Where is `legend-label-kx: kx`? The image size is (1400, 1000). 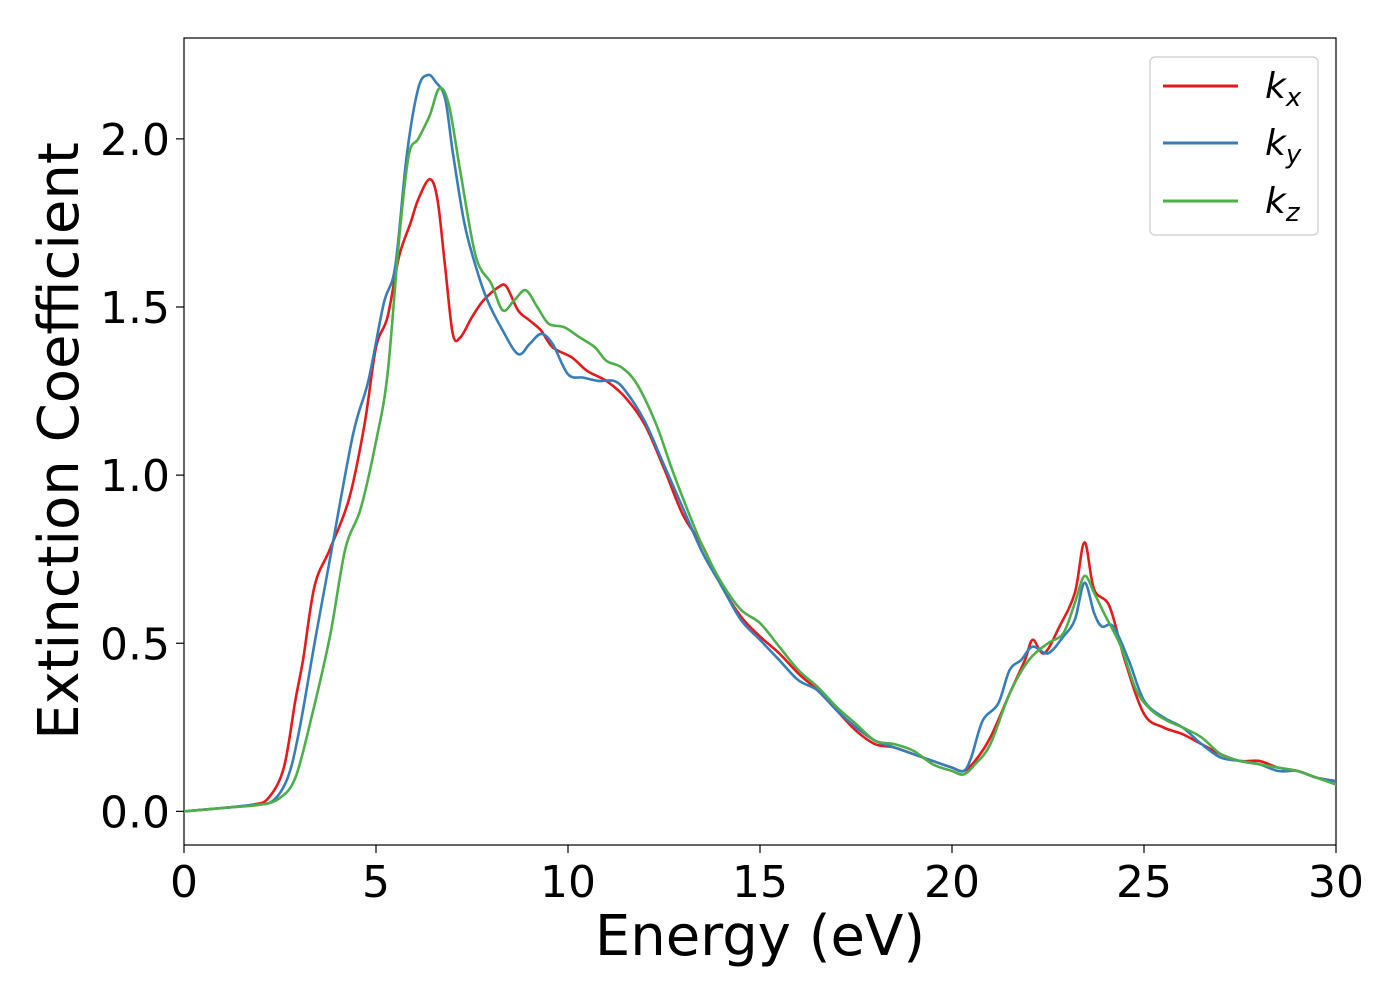 legend-label-kx: kx is located at coordinates (1283, 89).